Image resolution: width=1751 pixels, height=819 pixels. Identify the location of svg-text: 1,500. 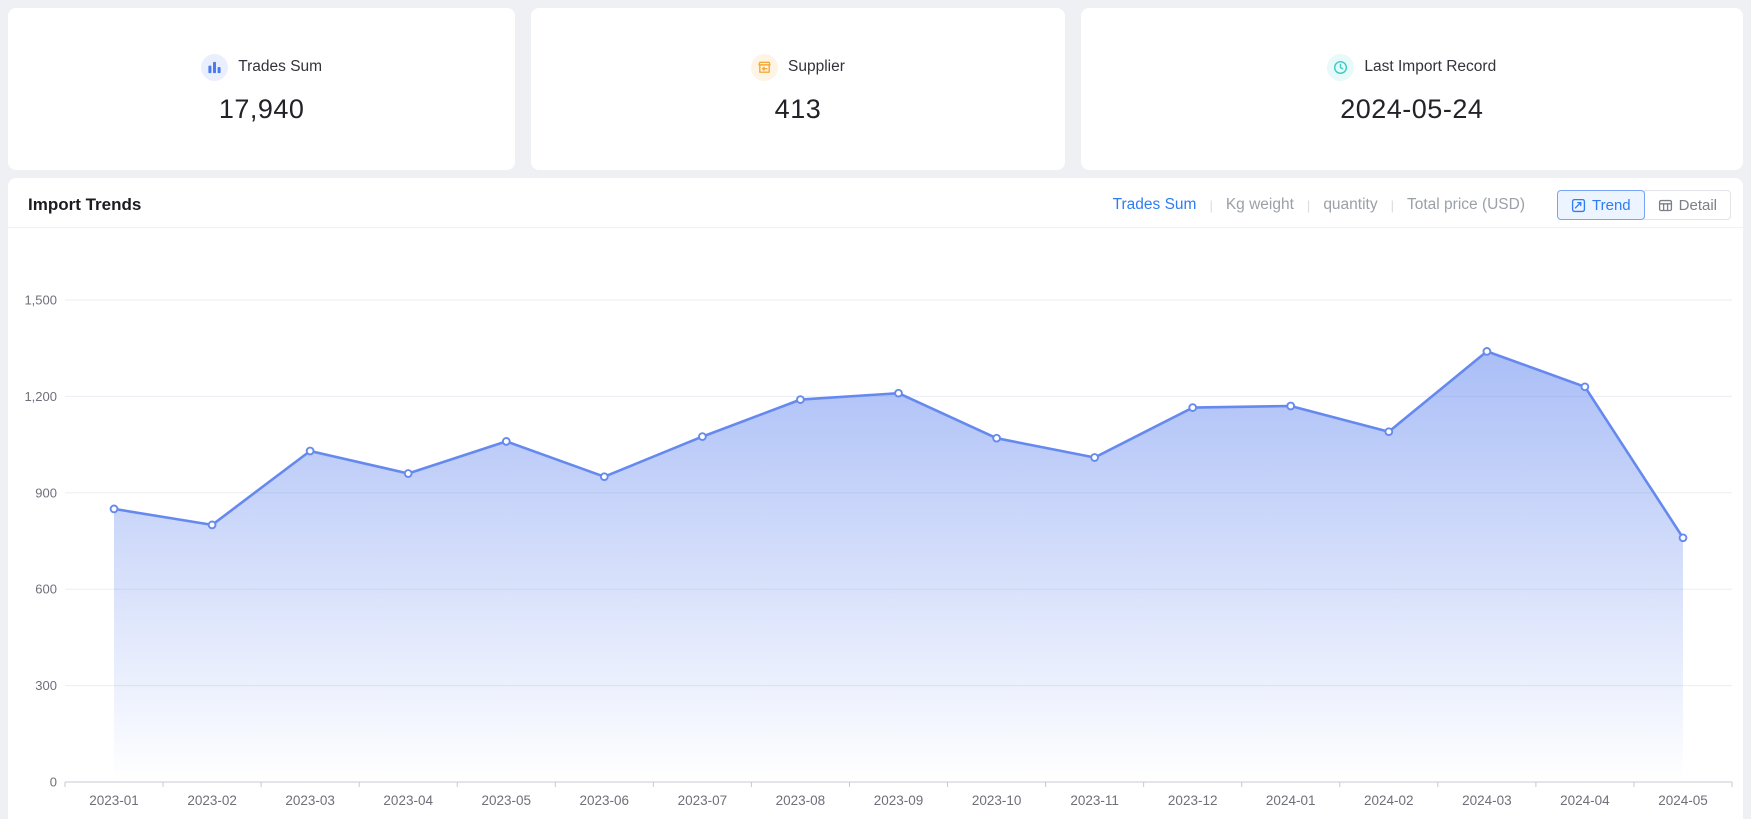
(40, 300).